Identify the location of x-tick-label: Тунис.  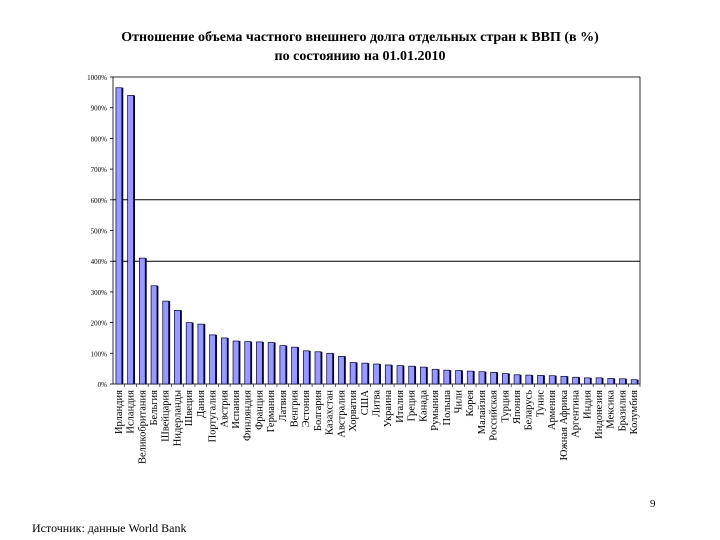
(540, 403).